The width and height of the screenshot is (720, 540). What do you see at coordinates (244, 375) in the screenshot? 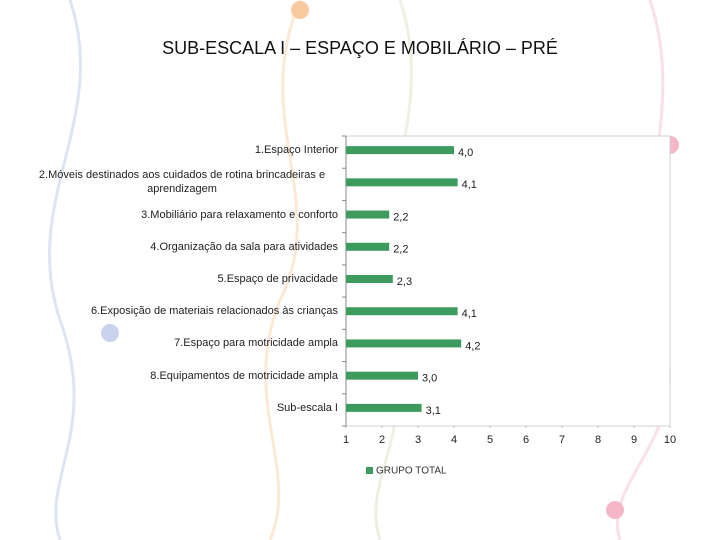
I see `category-label: 8.Equipamentos de motricidade ampla` at bounding box center [244, 375].